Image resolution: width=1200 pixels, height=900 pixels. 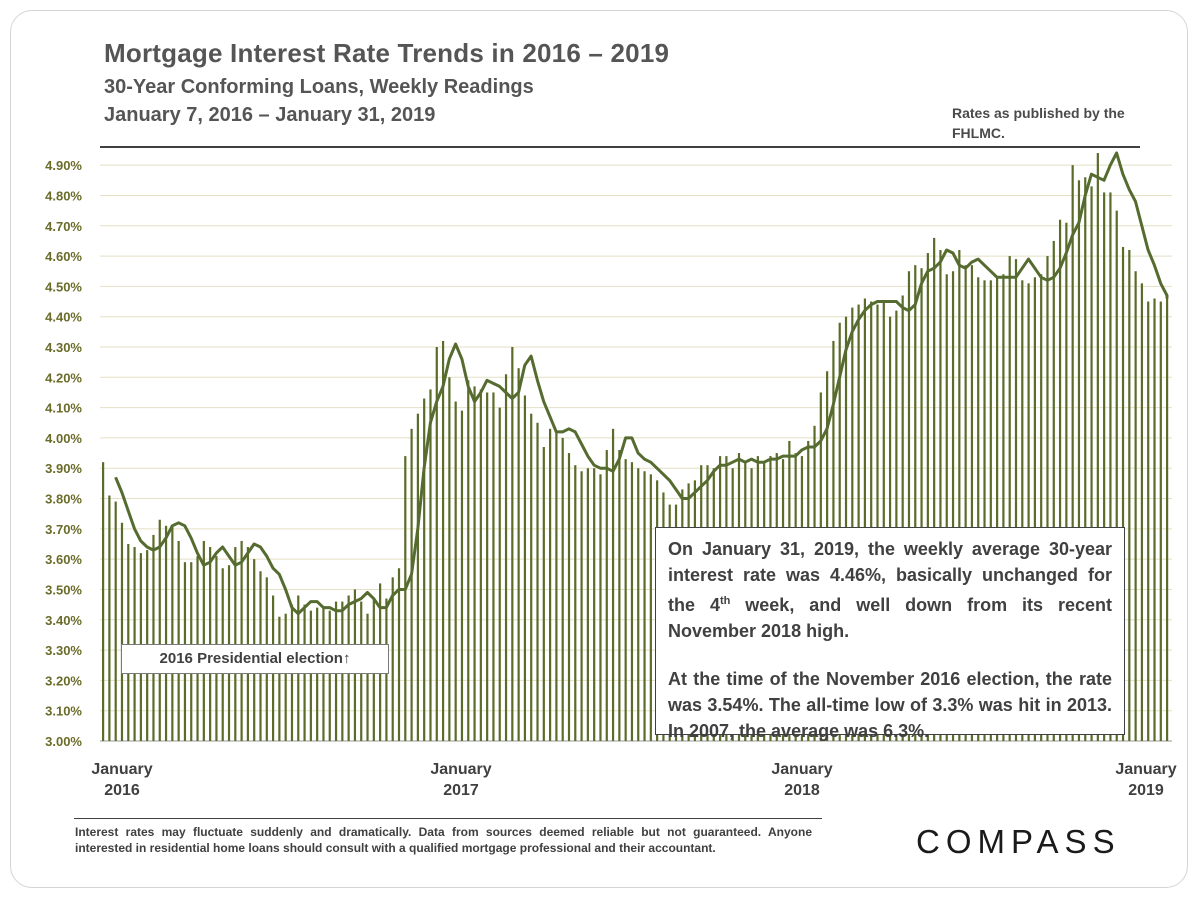 What do you see at coordinates (63, 286) in the screenshot?
I see `y-tick-label: 4.50%` at bounding box center [63, 286].